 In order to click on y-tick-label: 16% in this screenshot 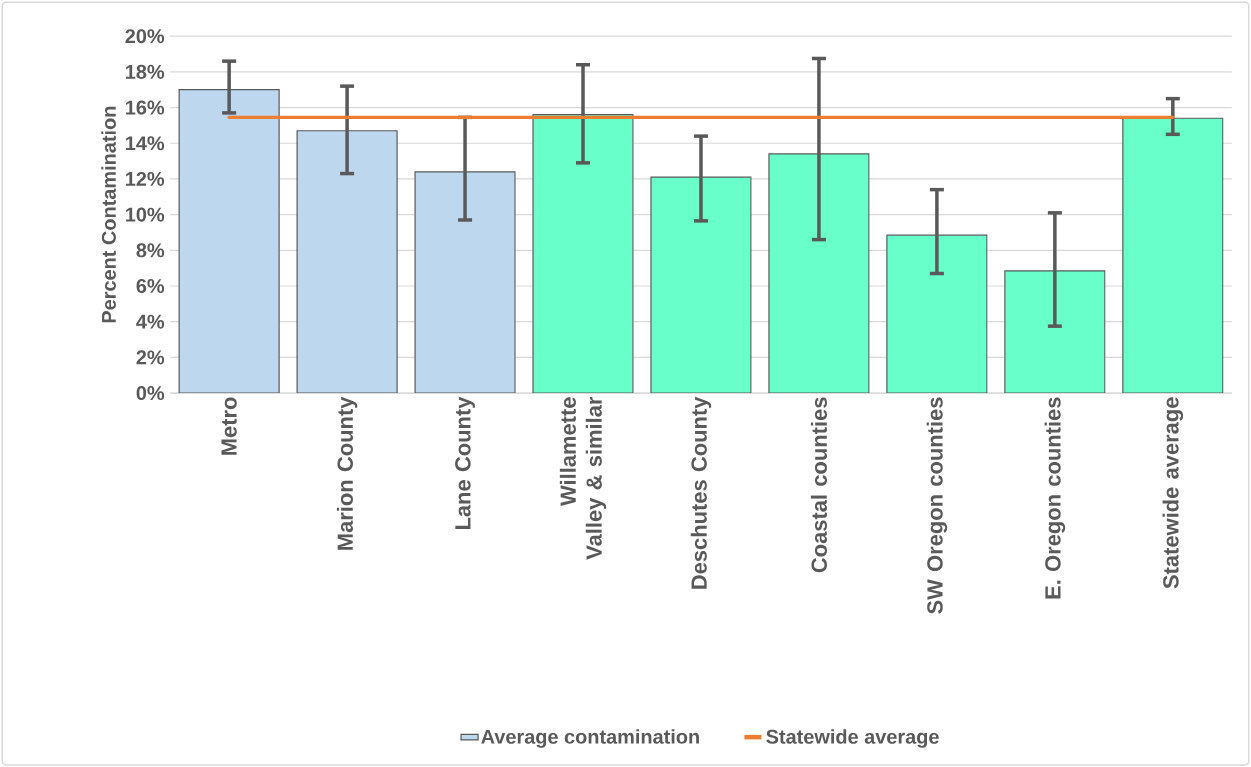, I will do `click(145, 107)`.